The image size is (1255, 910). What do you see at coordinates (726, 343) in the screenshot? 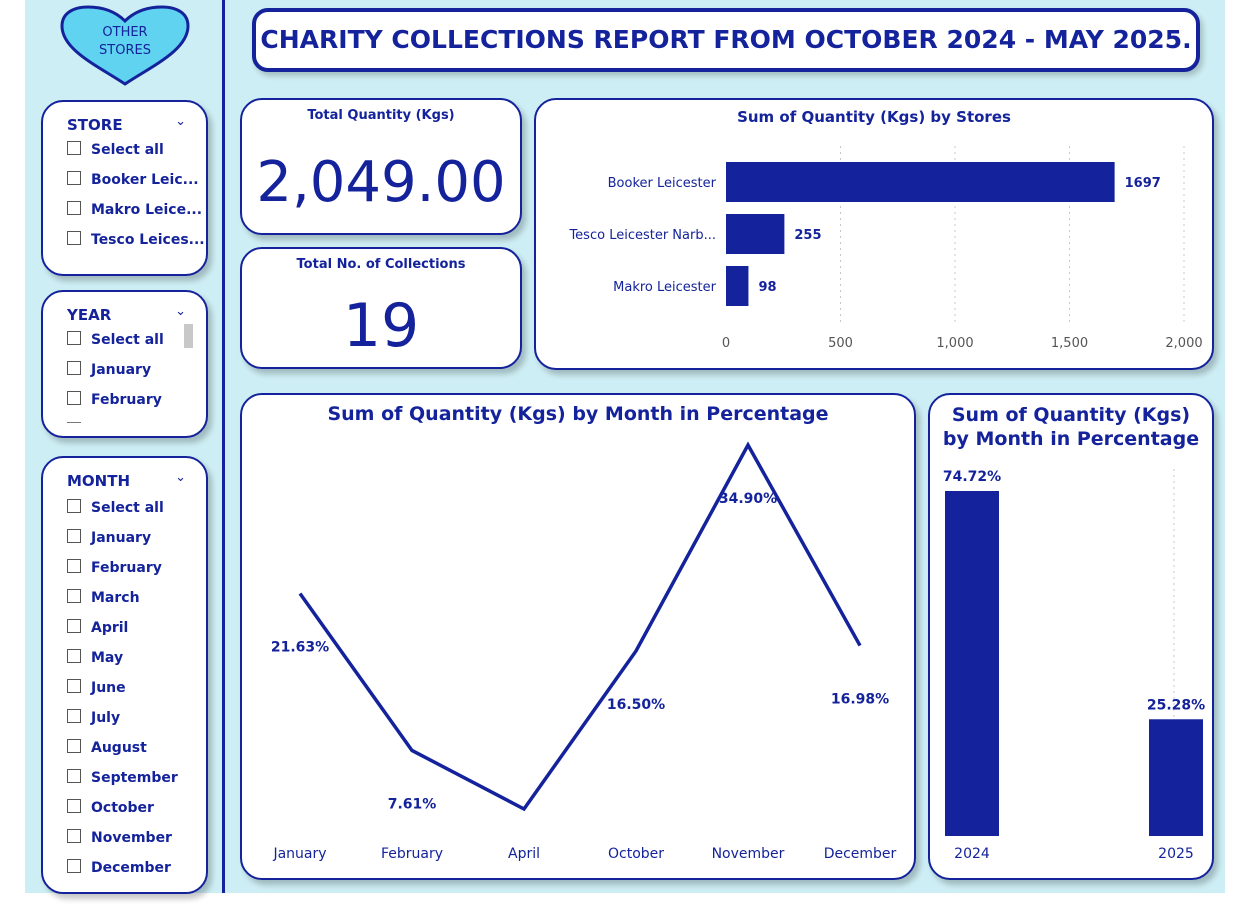
I see `x-tick-label: 0` at bounding box center [726, 343].